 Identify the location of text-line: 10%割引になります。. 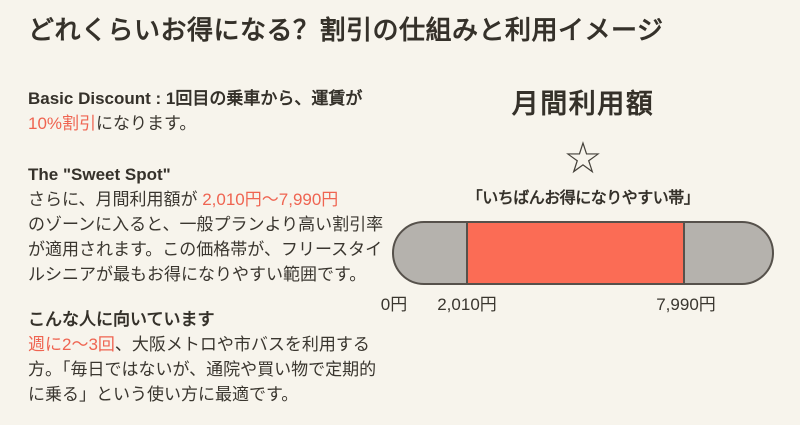
(212, 123).